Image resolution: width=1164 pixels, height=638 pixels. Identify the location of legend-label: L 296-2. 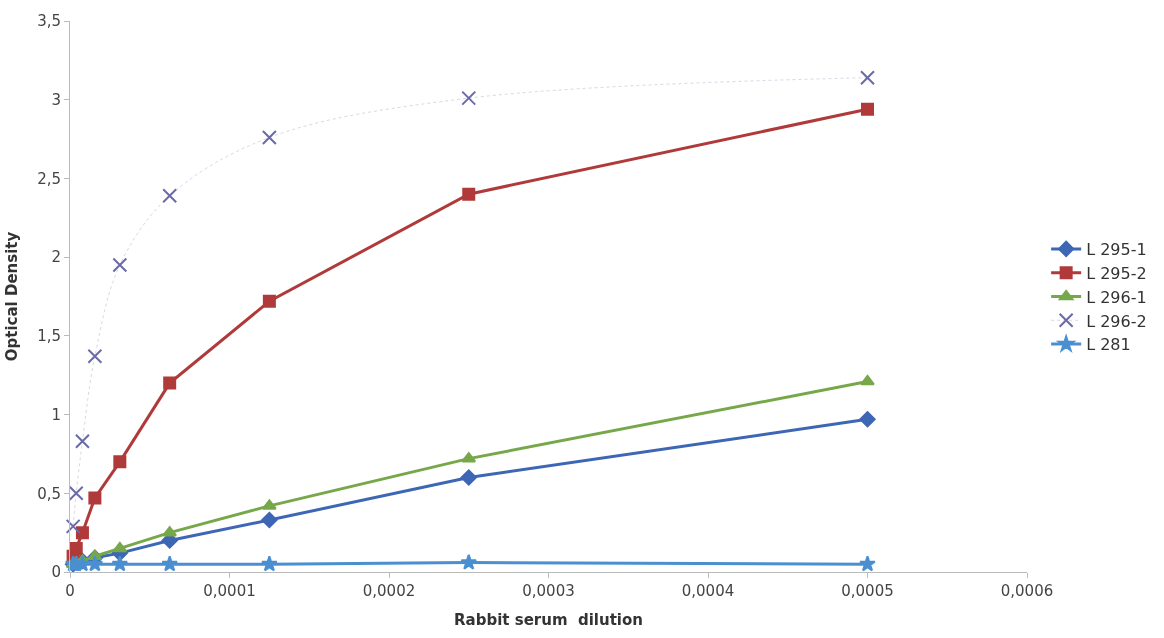
(1116, 321).